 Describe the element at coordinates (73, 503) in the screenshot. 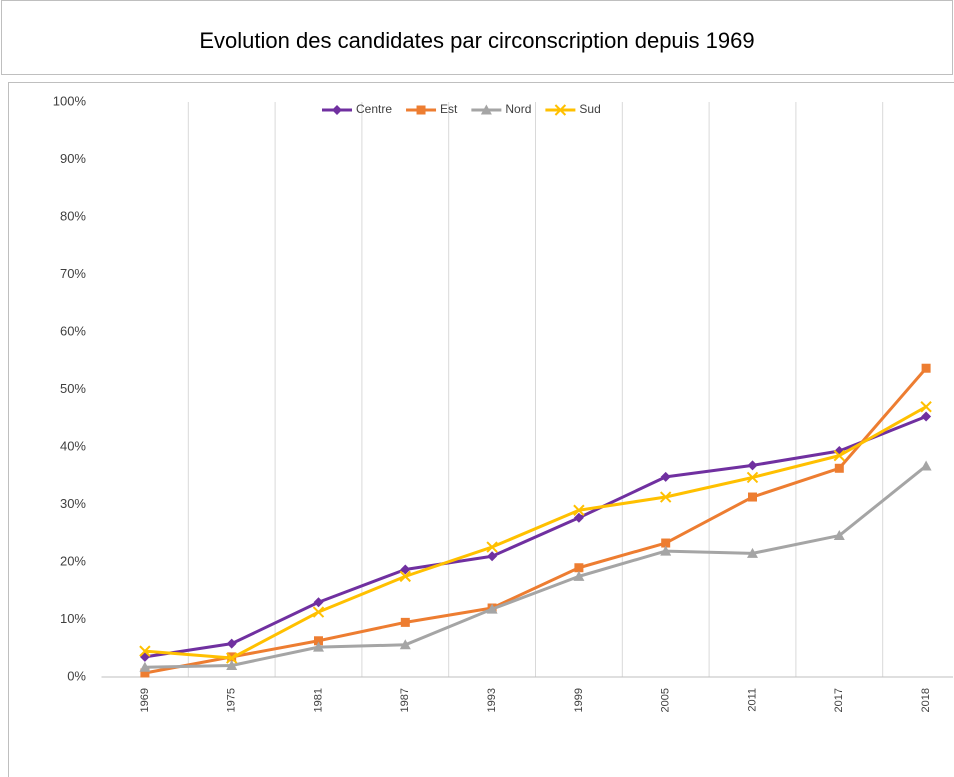

I see `y-tick-label: 30%` at that location.